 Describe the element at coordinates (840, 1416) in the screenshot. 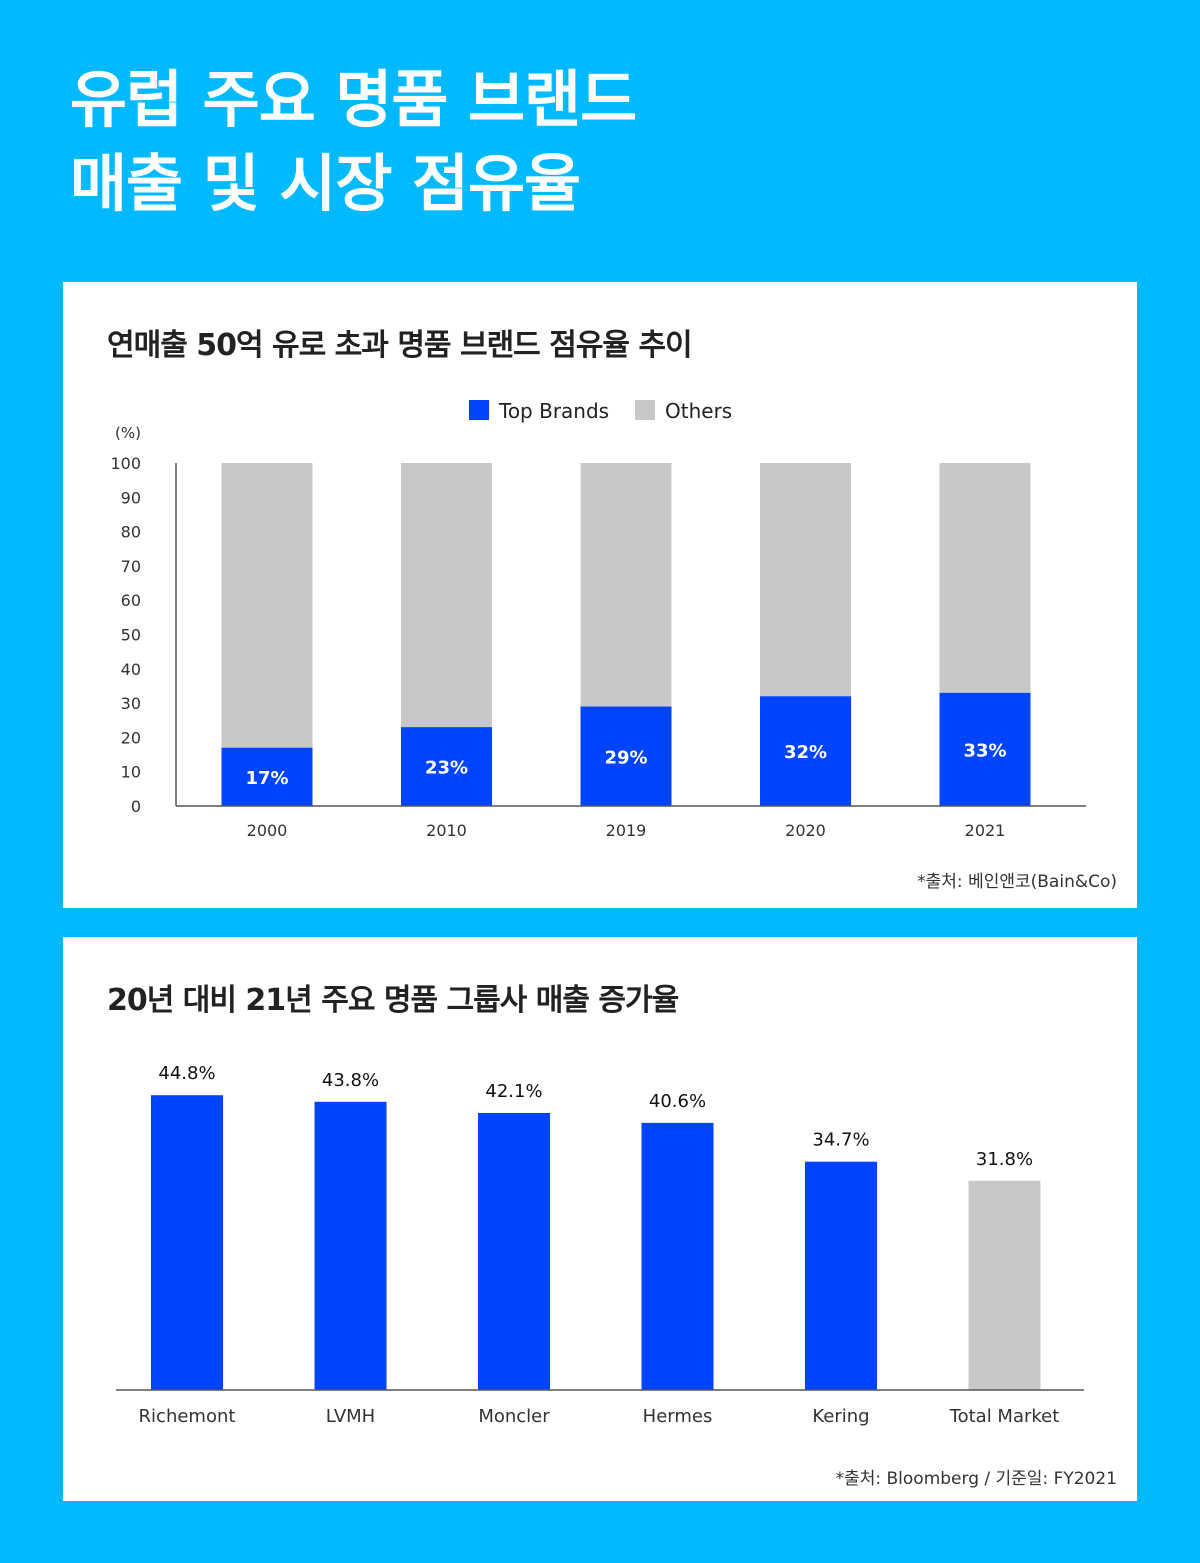

I see `x-tick-label: Kering` at that location.